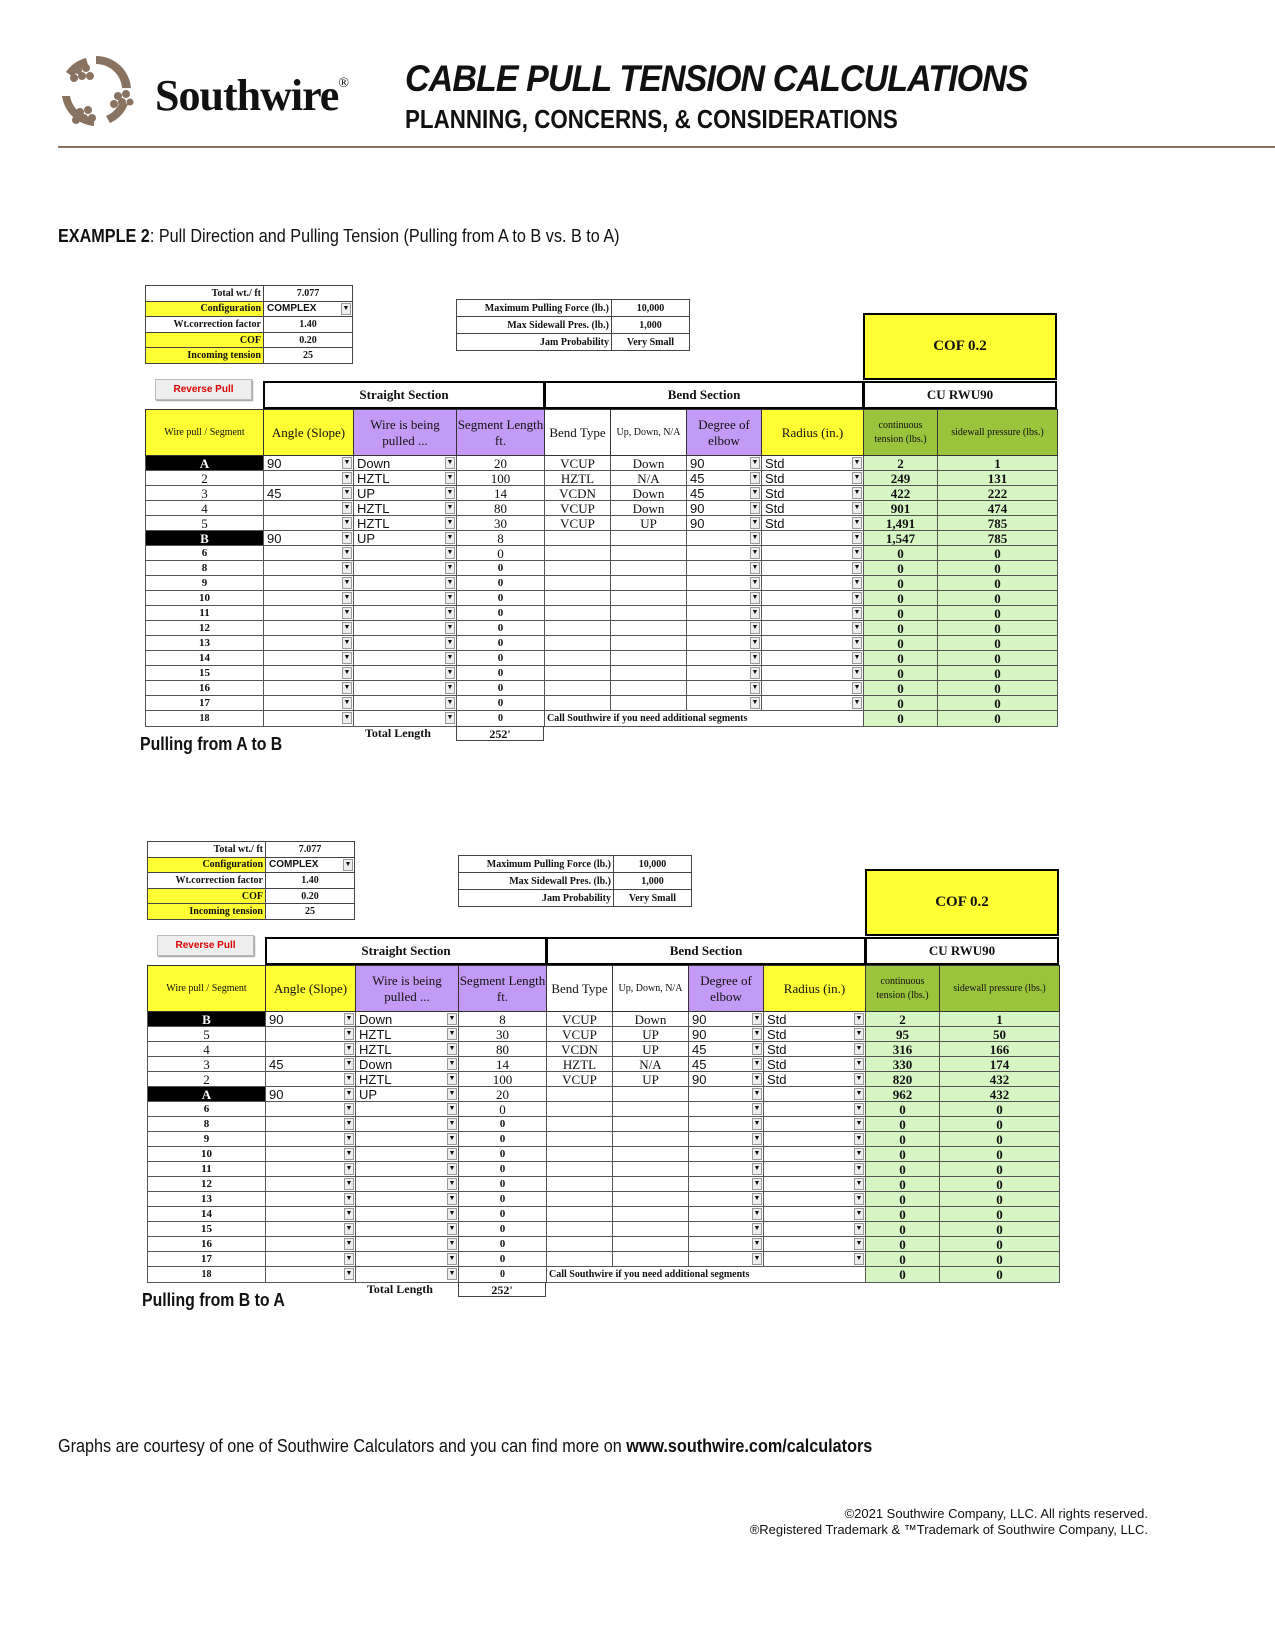  What do you see at coordinates (407, 1019) in the screenshot?
I see `dropdown-cell: Down ▼` at bounding box center [407, 1019].